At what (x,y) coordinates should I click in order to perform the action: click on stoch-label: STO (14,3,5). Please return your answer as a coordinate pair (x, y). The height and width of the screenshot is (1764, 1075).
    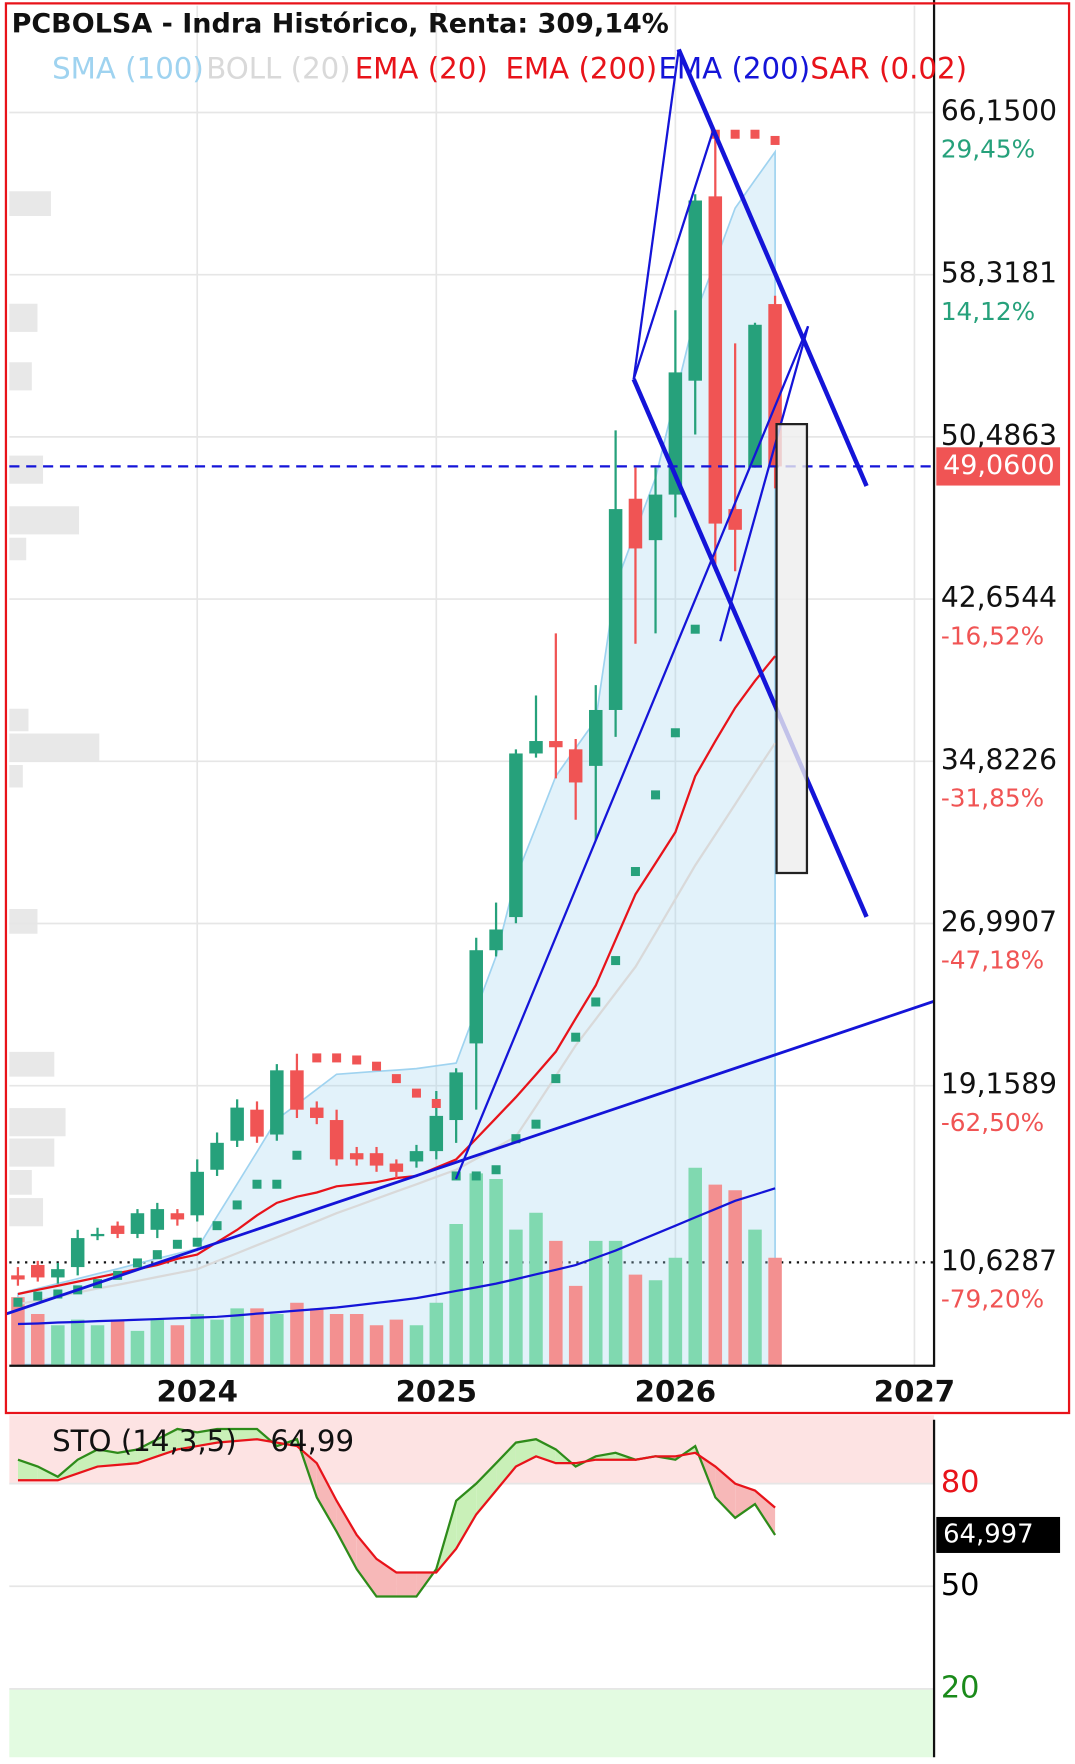
    Looking at the image, I should click on (144, 1441).